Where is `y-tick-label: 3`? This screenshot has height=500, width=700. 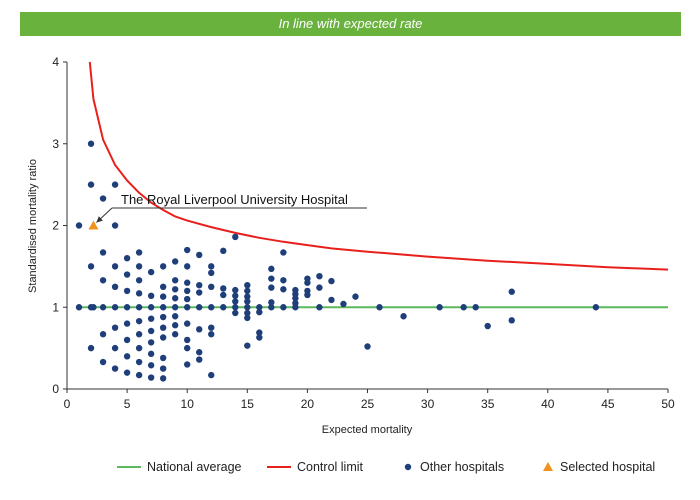
y-tick-label: 3 is located at coordinates (55, 144).